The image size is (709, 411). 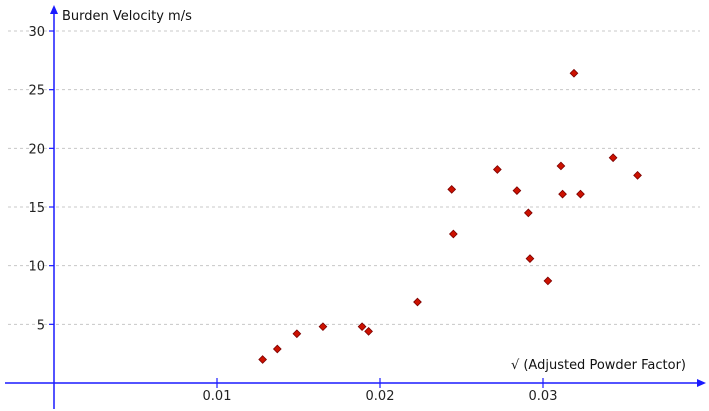 What do you see at coordinates (41, 325) in the screenshot?
I see `y-tick-label: 5` at bounding box center [41, 325].